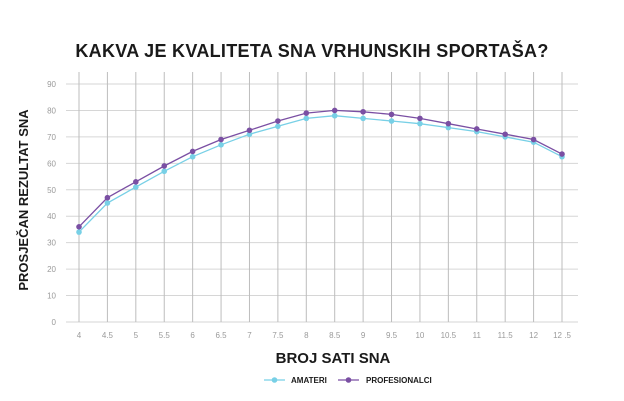 The width and height of the screenshot is (624, 401). I want to click on legend-marker-amateri, so click(274, 380).